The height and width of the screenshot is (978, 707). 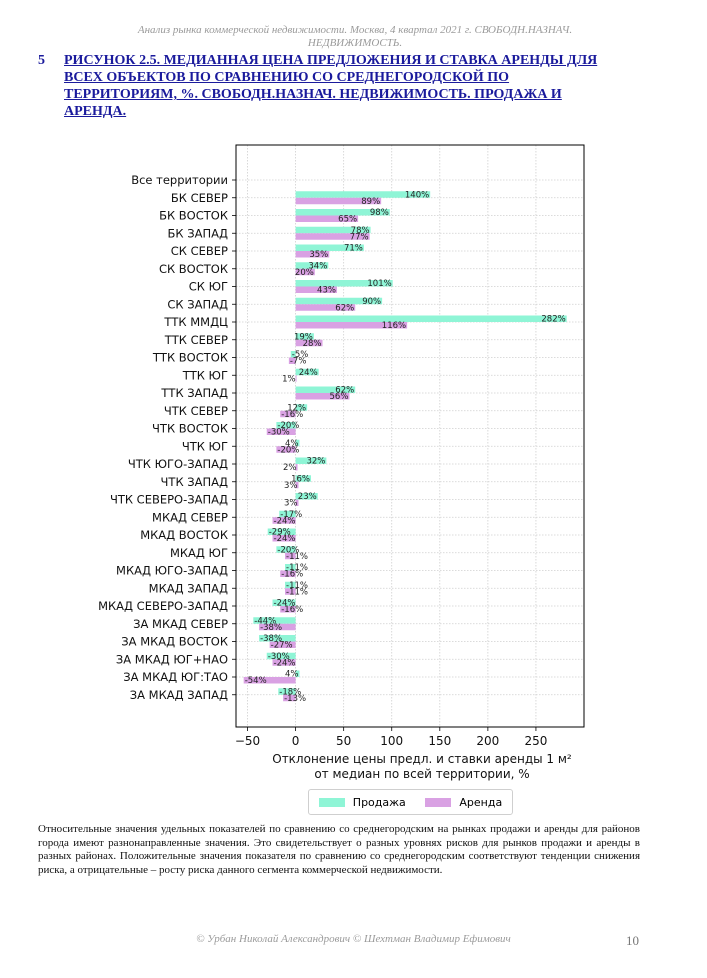 I want to click on data-label-rent: -27%, so click(x=282, y=646).